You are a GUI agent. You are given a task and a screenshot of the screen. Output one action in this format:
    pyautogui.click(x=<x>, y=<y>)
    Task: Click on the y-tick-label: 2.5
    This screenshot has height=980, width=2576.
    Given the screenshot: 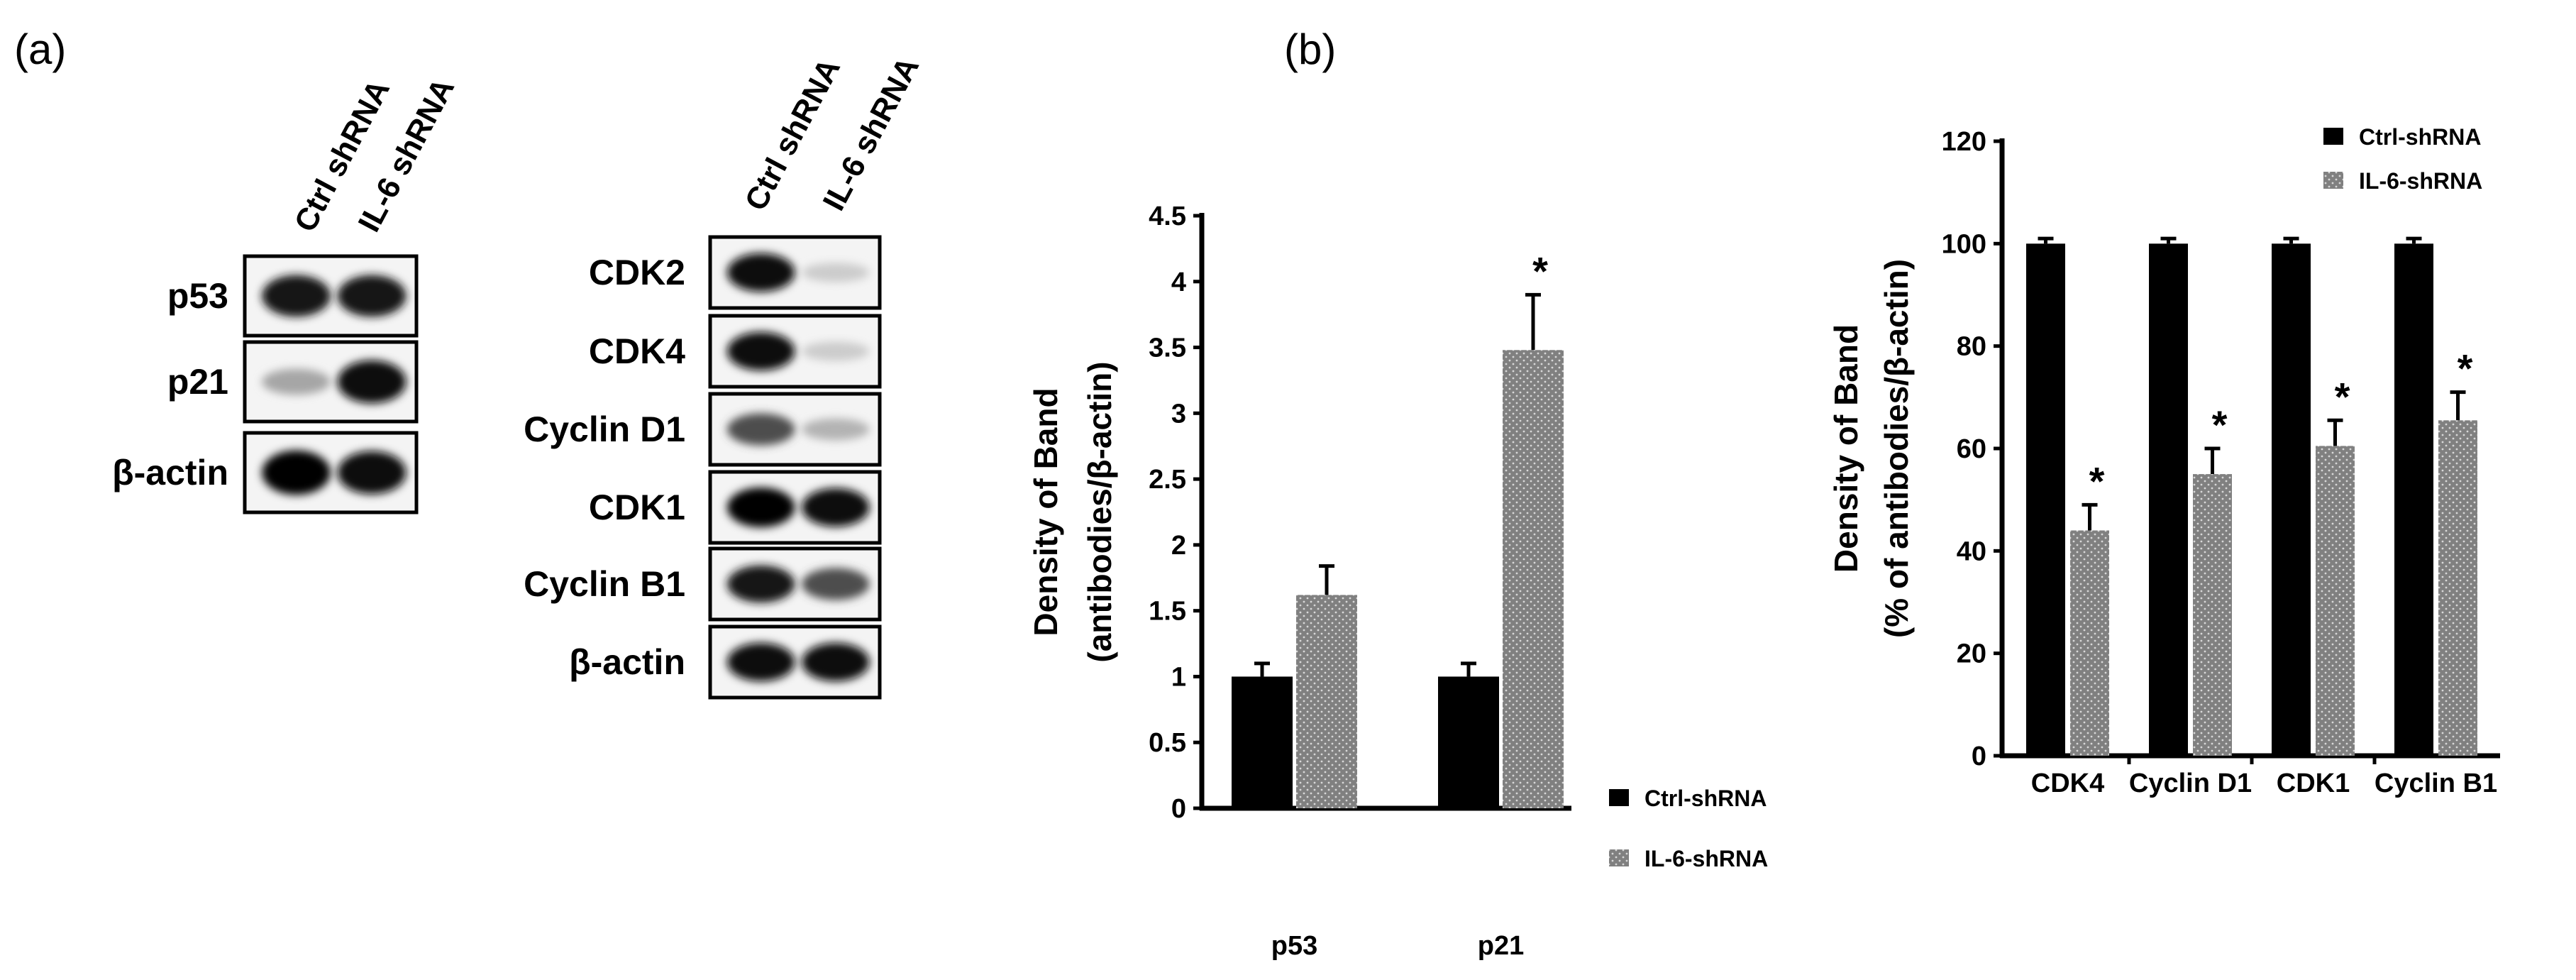 What is the action you would take?
    pyautogui.click(x=1167, y=480)
    